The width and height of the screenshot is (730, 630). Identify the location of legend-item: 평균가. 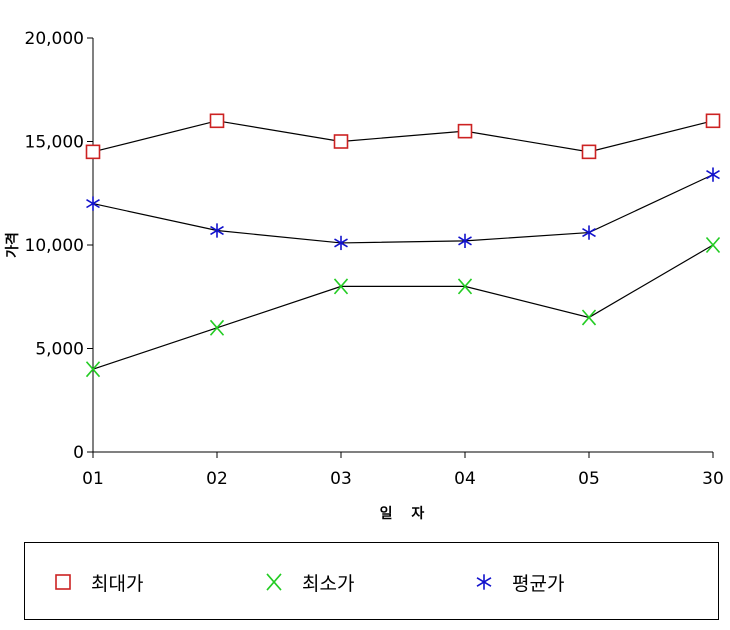
(517, 582).